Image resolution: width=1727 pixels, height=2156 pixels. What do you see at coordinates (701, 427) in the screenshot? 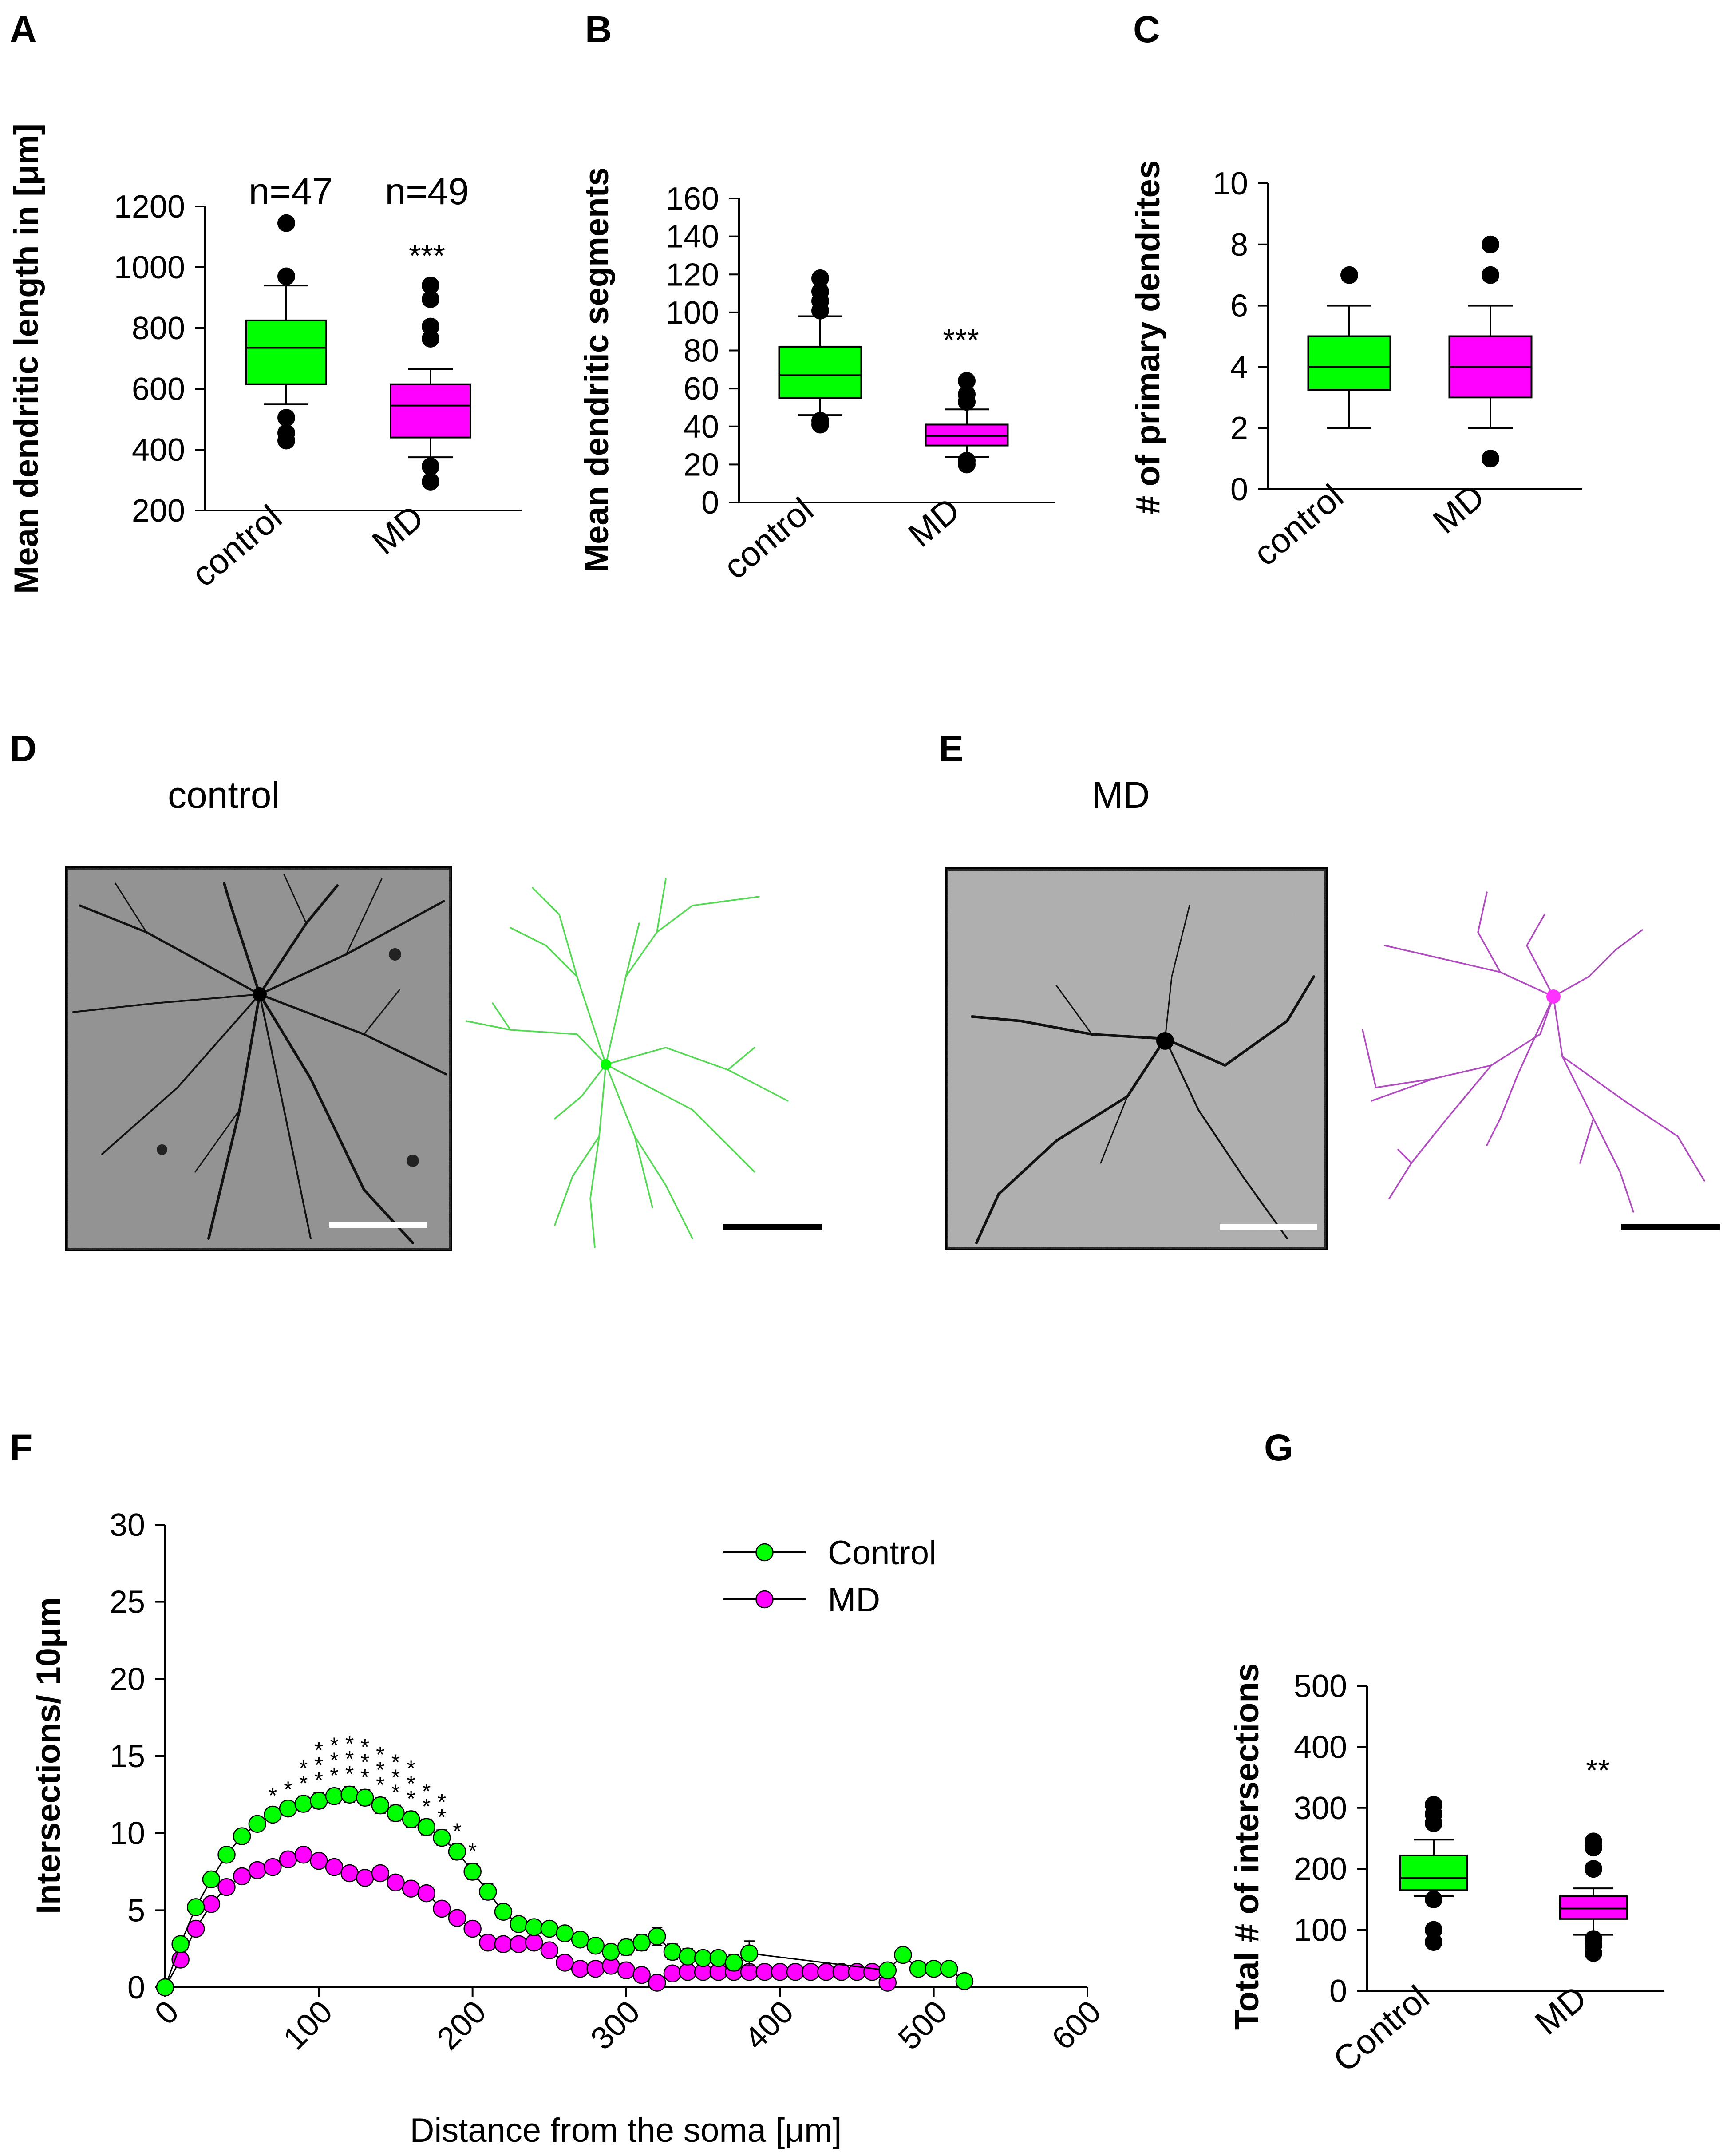
I see `y-tick-label: 40` at bounding box center [701, 427].